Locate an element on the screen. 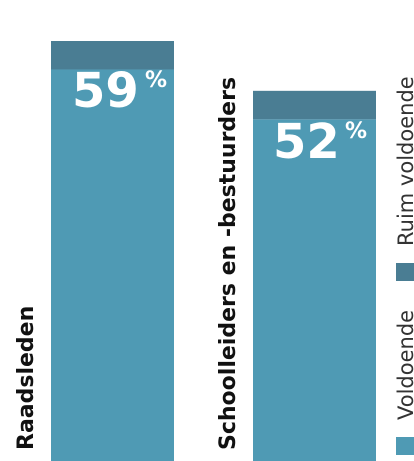 This screenshot has width=414, height=461. legend-label-ruim-voldoende: Ruim voldoende is located at coordinates (404, 161).